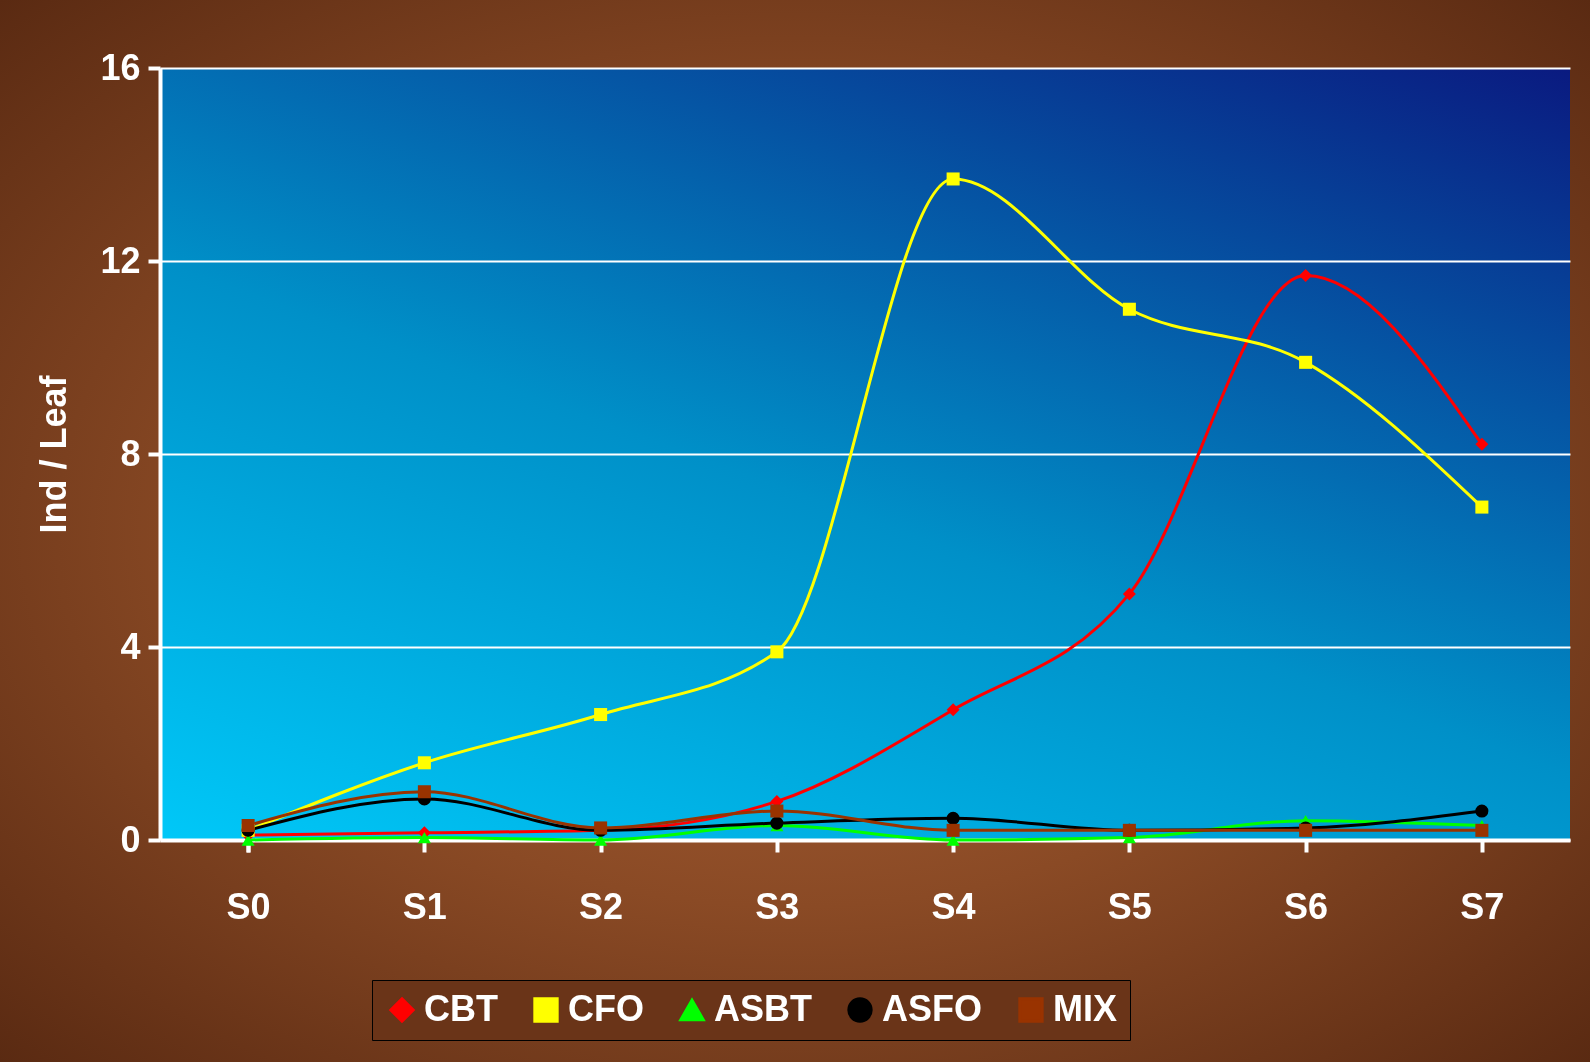  Describe the element at coordinates (130, 453) in the screenshot. I see `y-tick-label: 8` at that location.